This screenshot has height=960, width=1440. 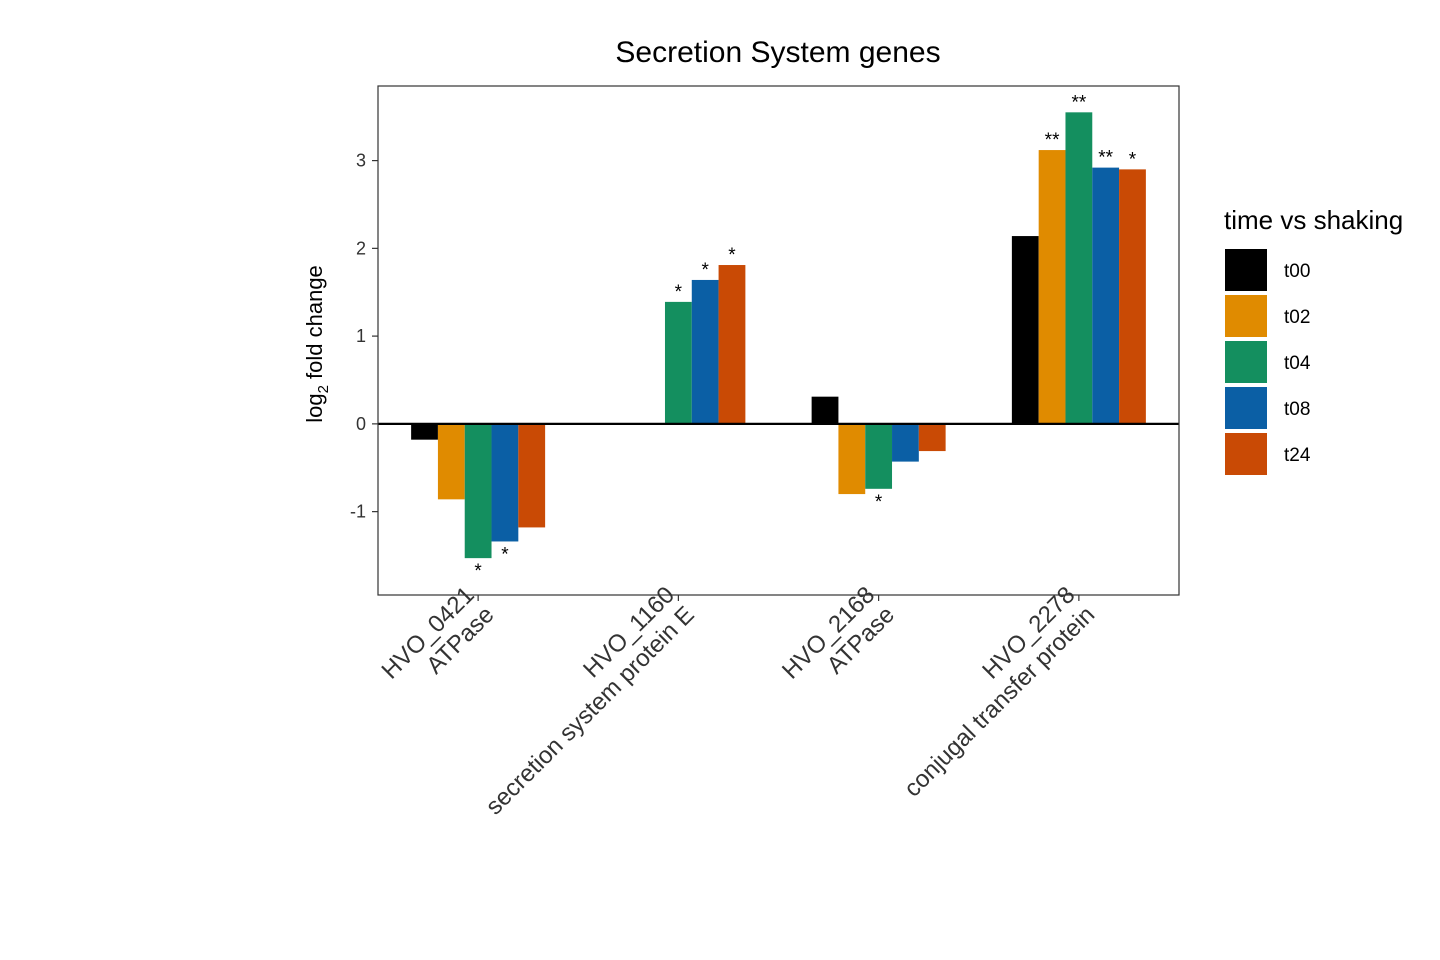 I want to click on chart-title: Secretion System genes, so click(x=777, y=52).